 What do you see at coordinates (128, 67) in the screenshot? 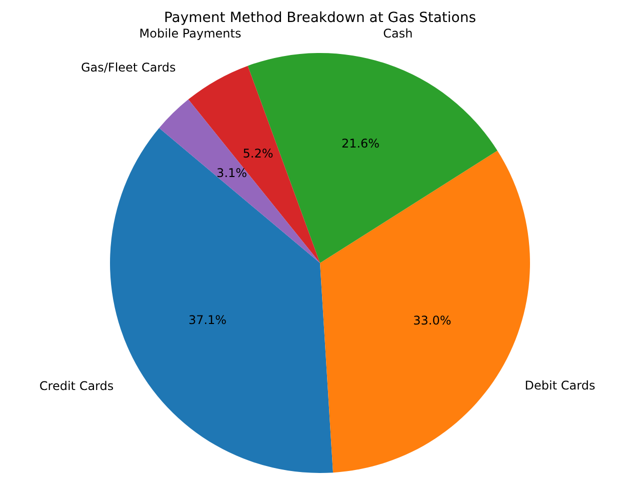
I see `slice-label: Gas/Fleet Cards` at bounding box center [128, 67].